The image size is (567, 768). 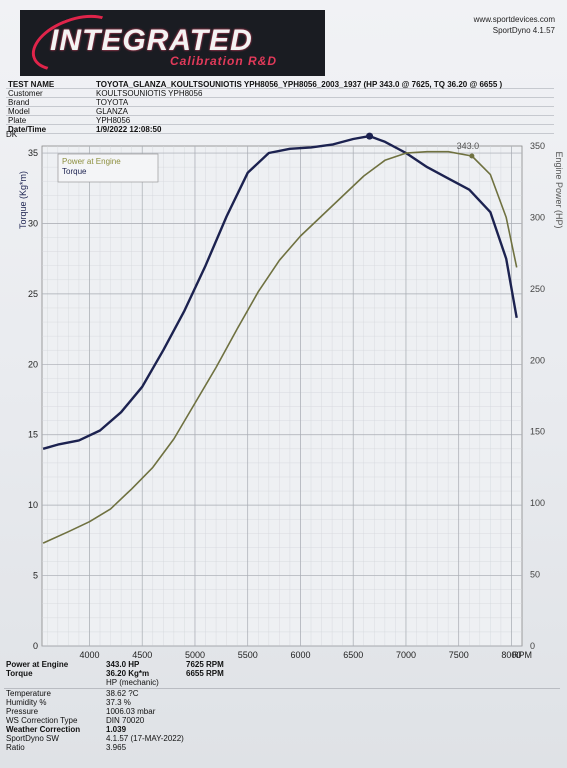 I want to click on y-left-tick-label: 25, so click(x=33, y=294).